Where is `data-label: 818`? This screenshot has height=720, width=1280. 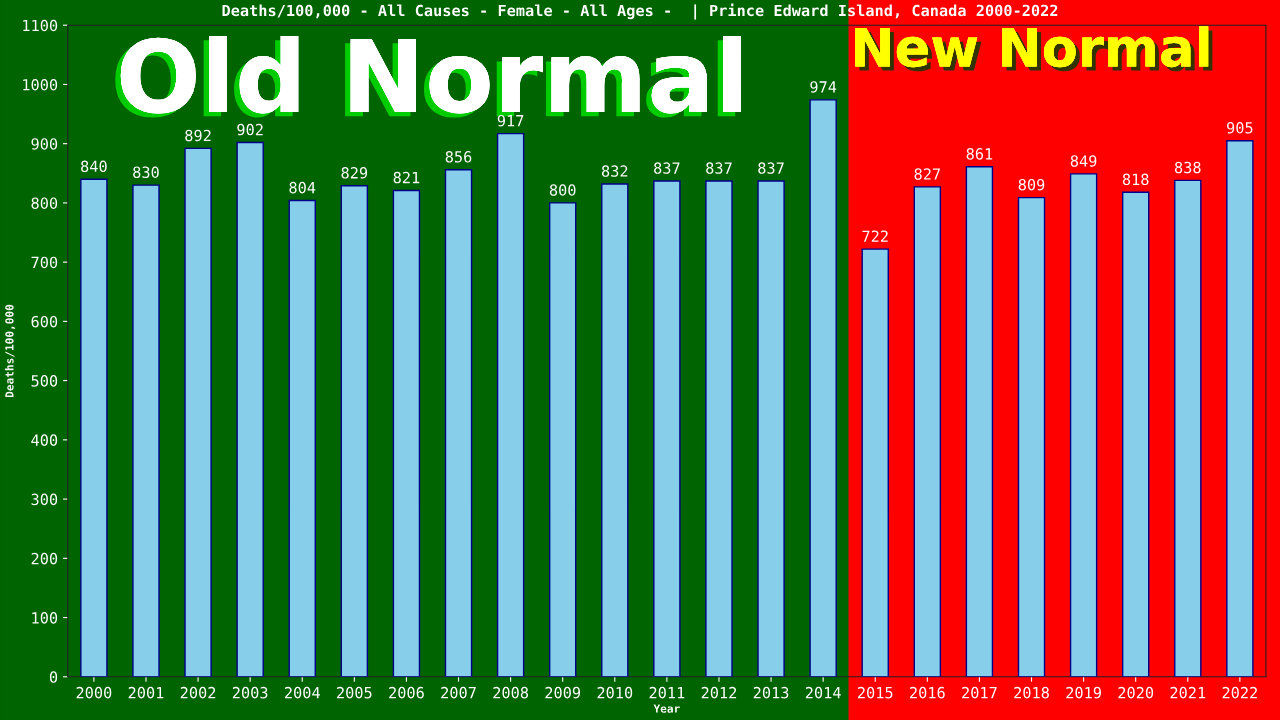
data-label: 818 is located at coordinates (1135, 179).